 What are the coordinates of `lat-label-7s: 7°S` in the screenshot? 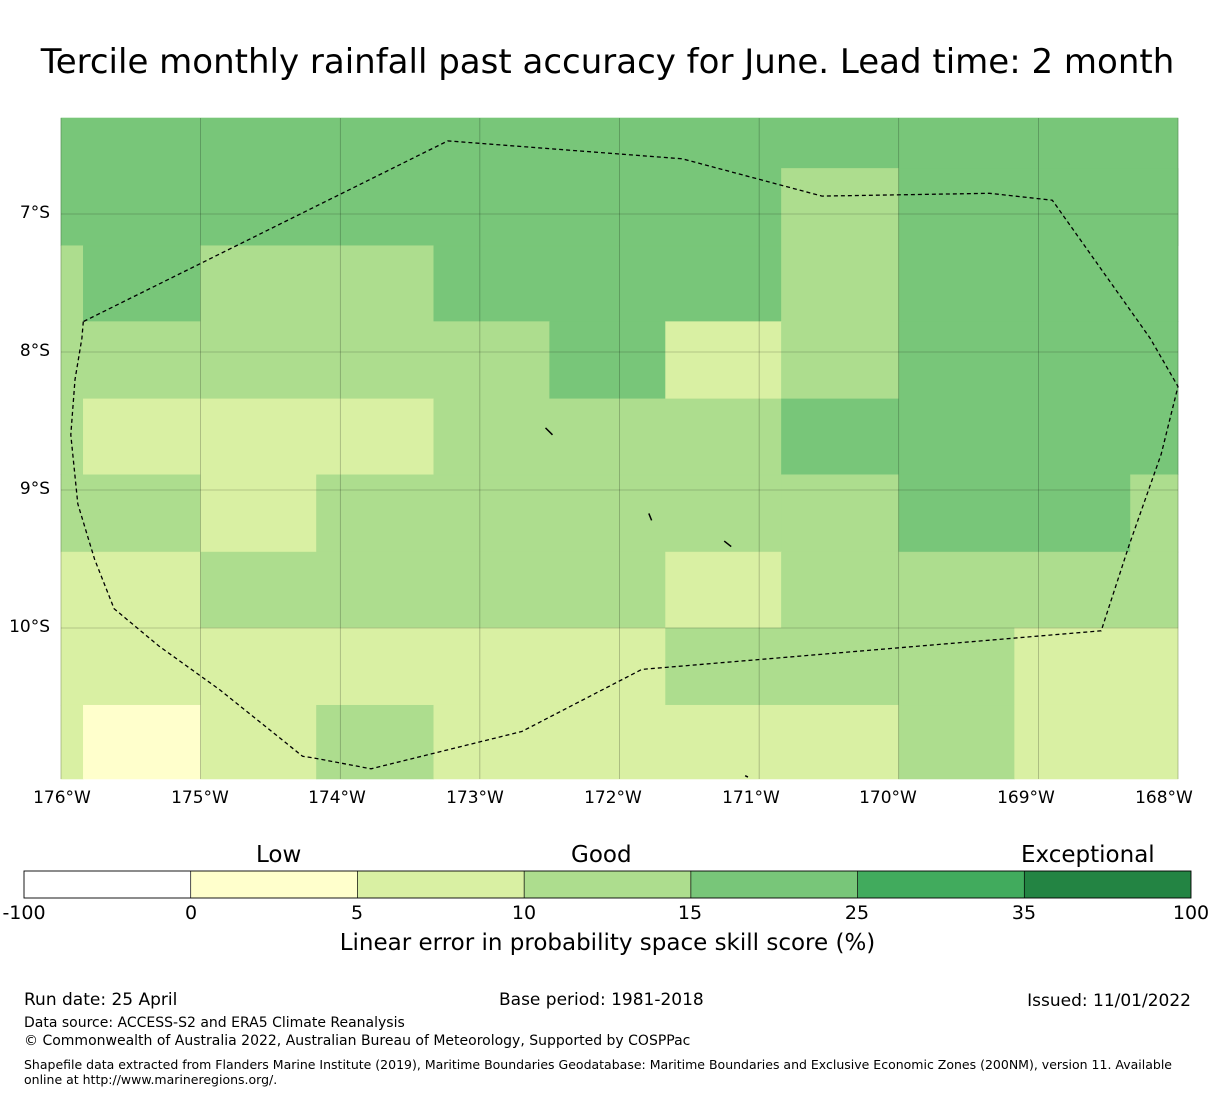 It's located at (34, 213).